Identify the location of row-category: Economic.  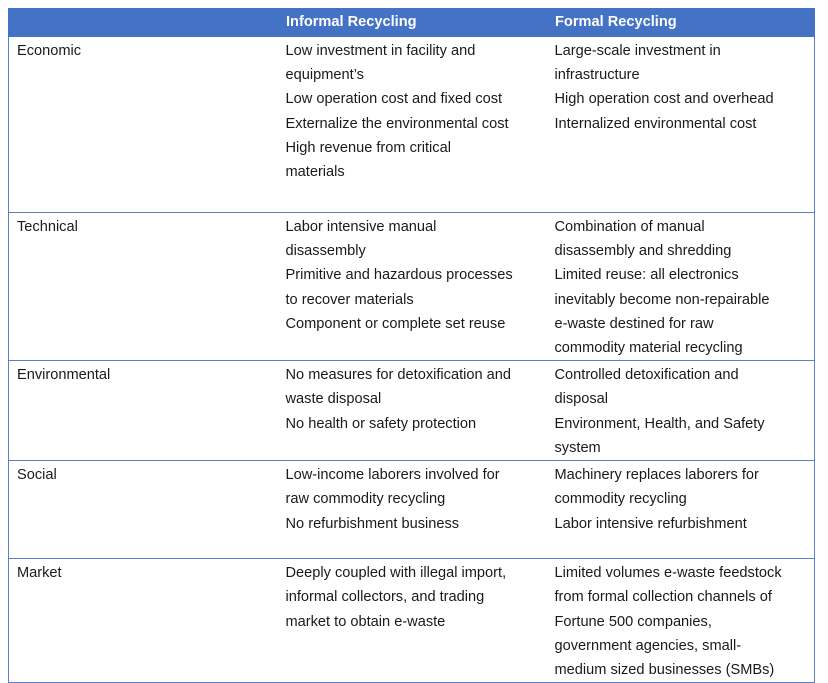
(143, 124).